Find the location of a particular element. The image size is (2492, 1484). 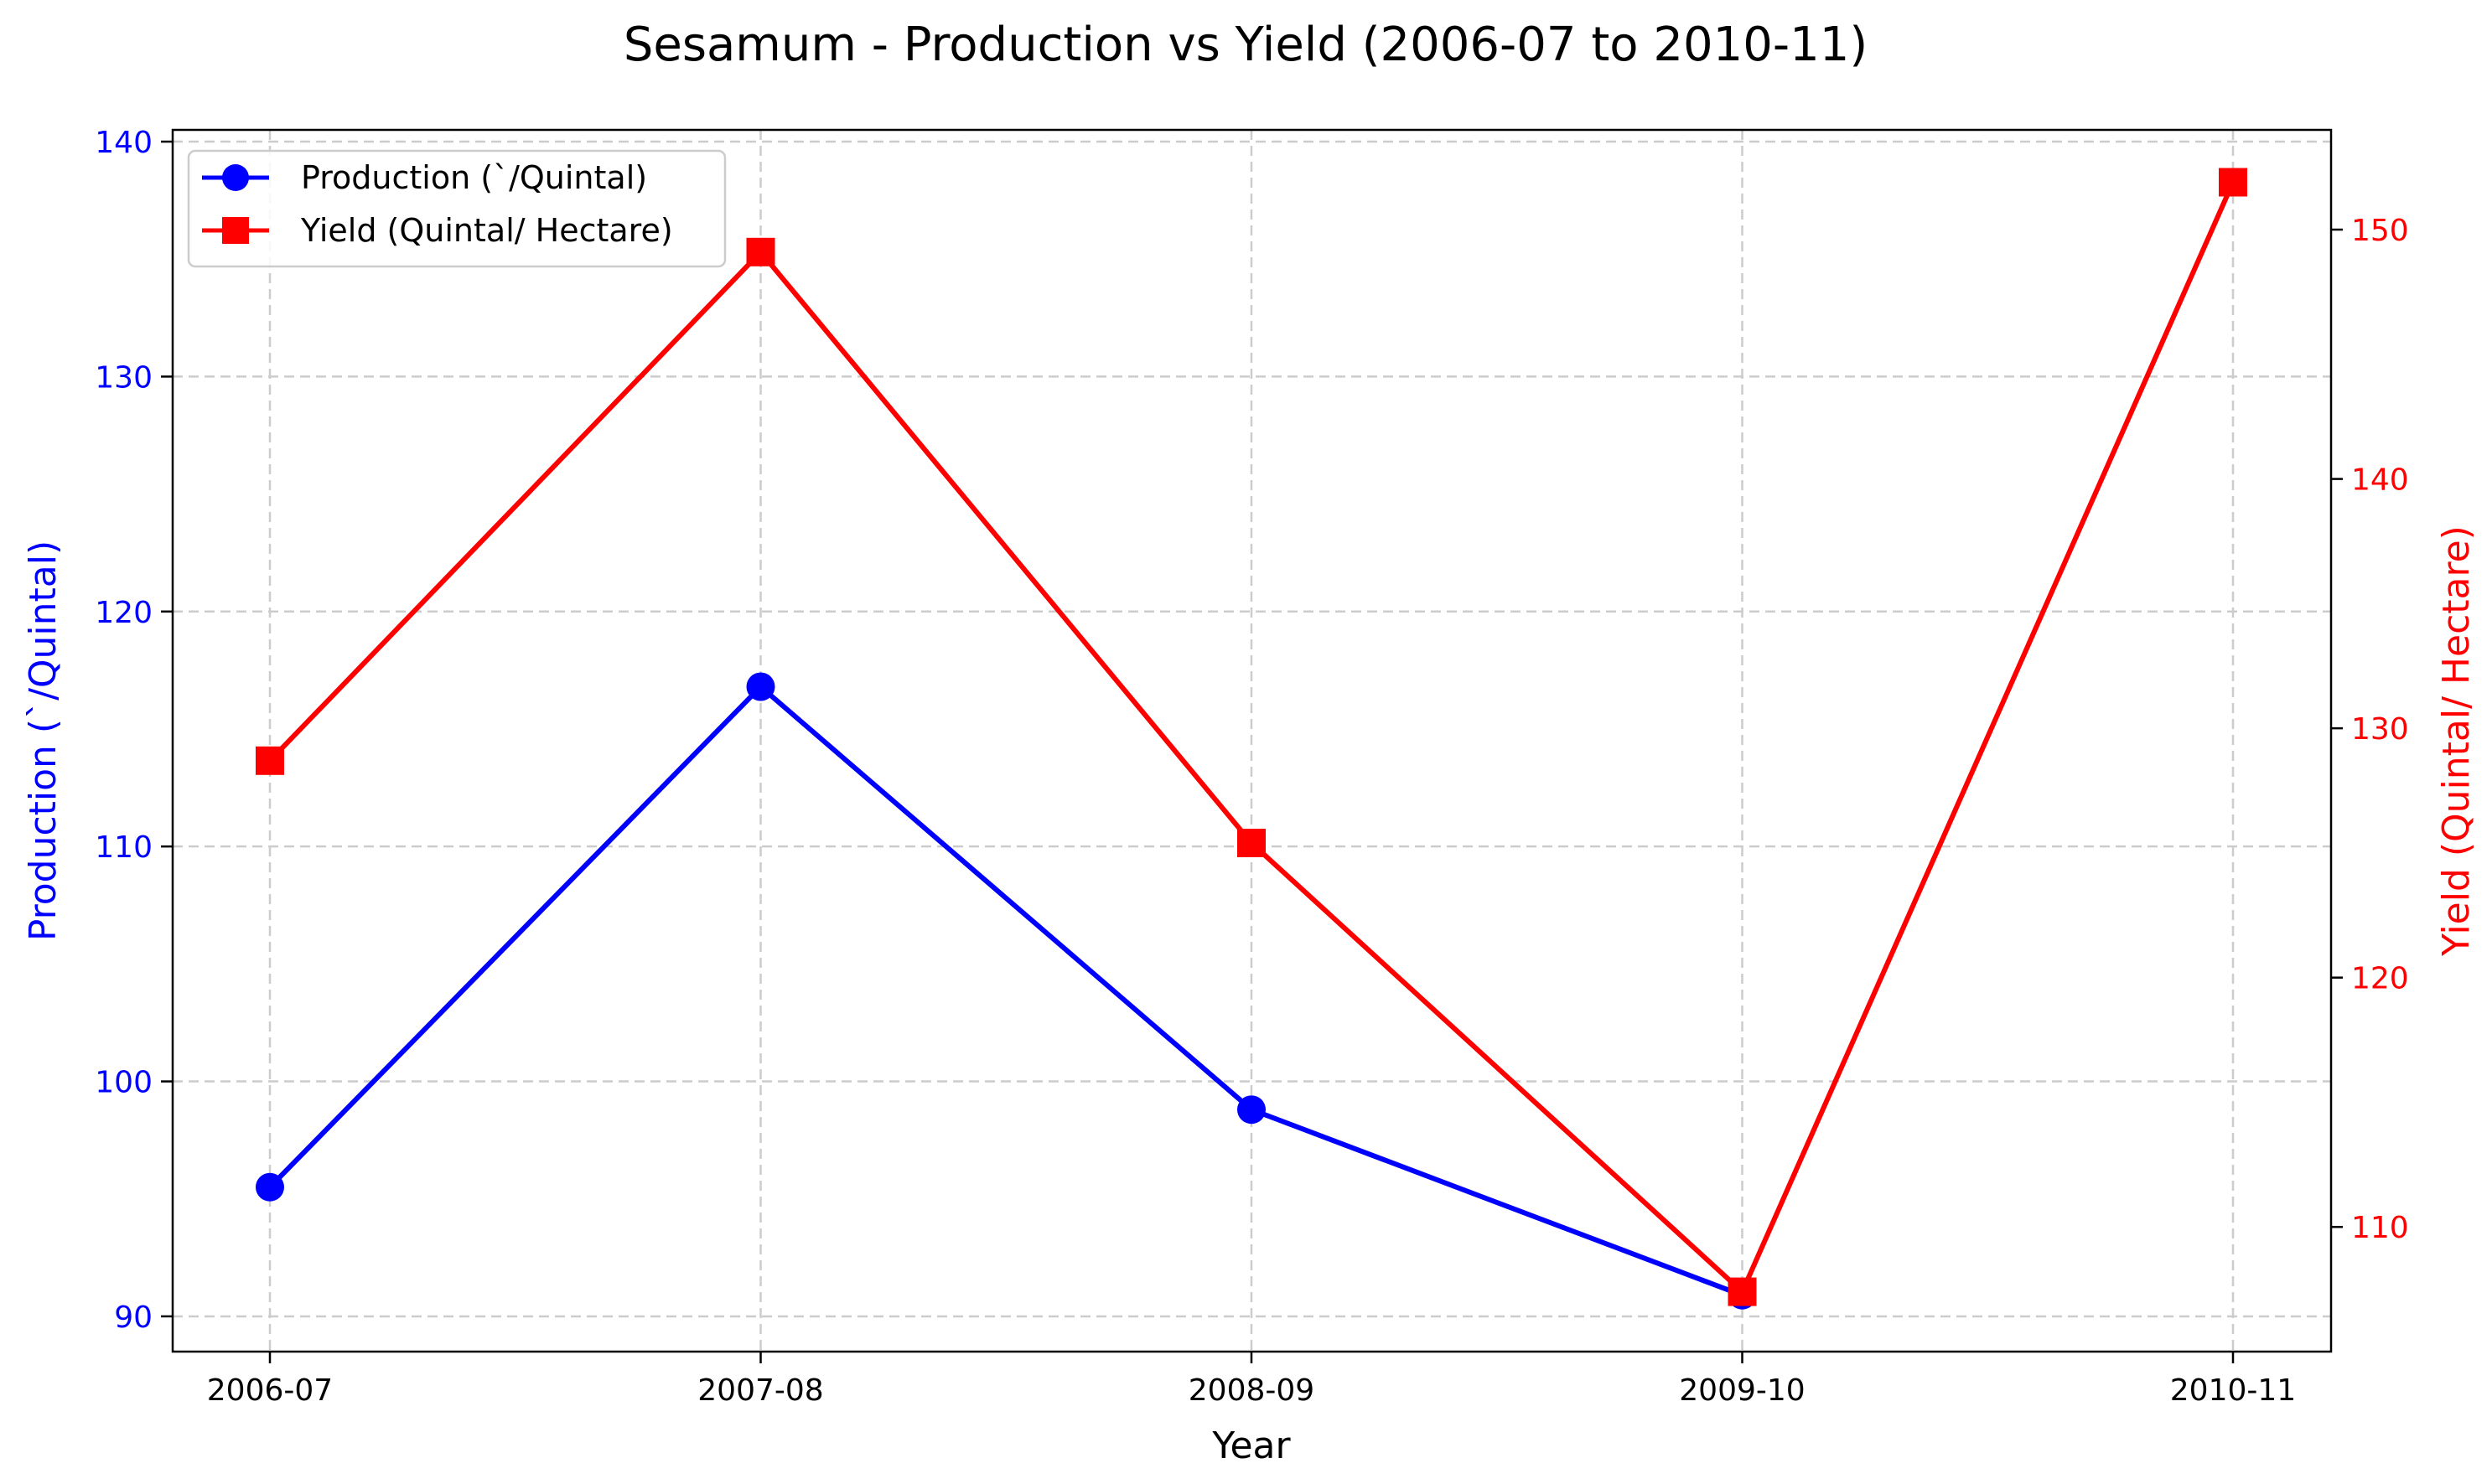

legend-label-yield: Yield (Quintal/ Hectare) is located at coordinates (486, 230).